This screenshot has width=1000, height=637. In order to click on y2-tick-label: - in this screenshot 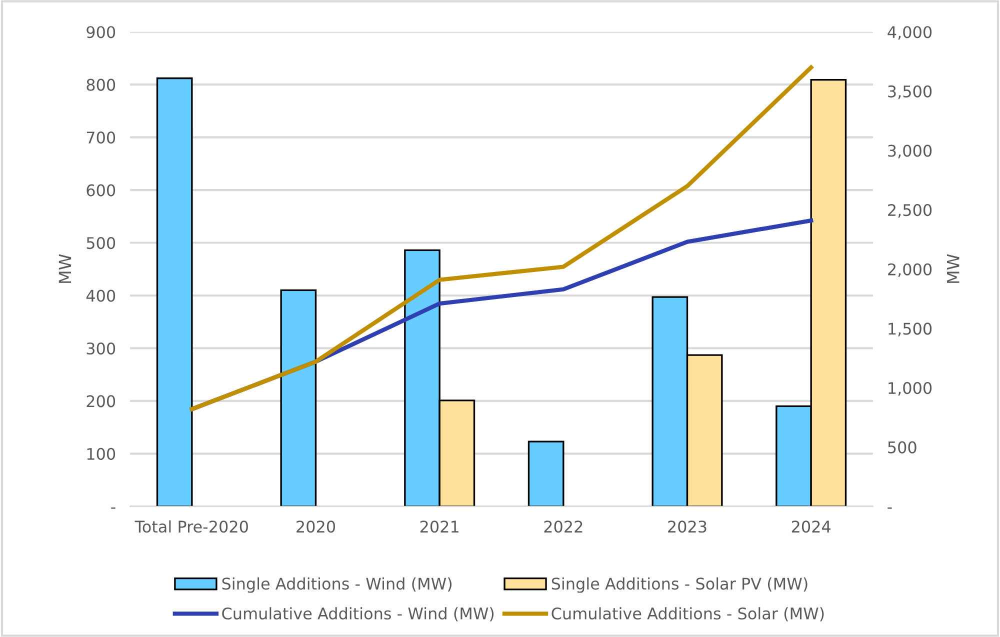, I will do `click(890, 508)`.